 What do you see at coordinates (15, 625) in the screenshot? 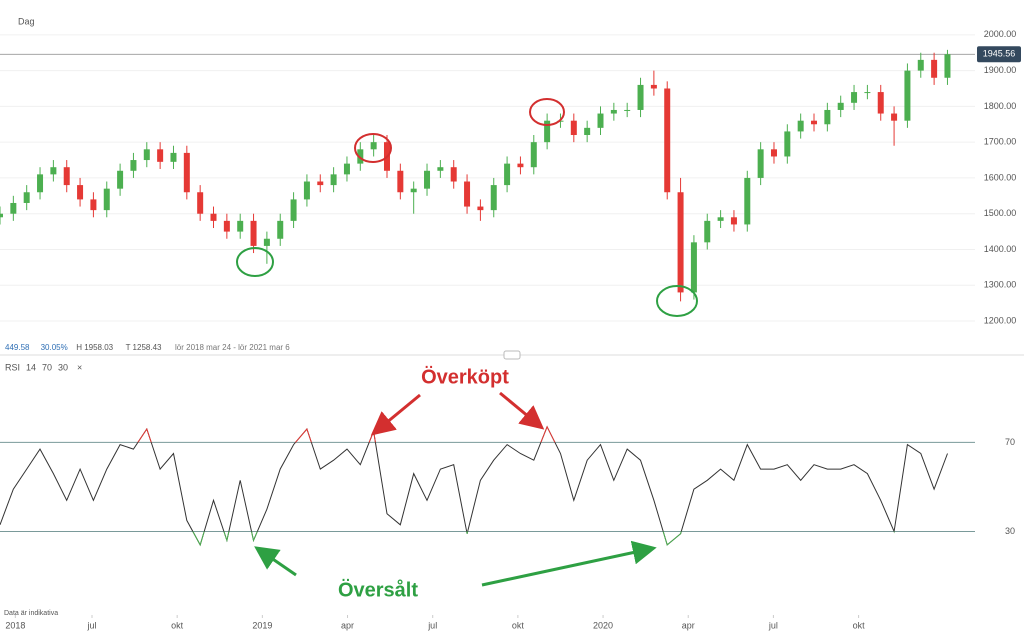
I see `x-tick-label: 2018` at bounding box center [15, 625].